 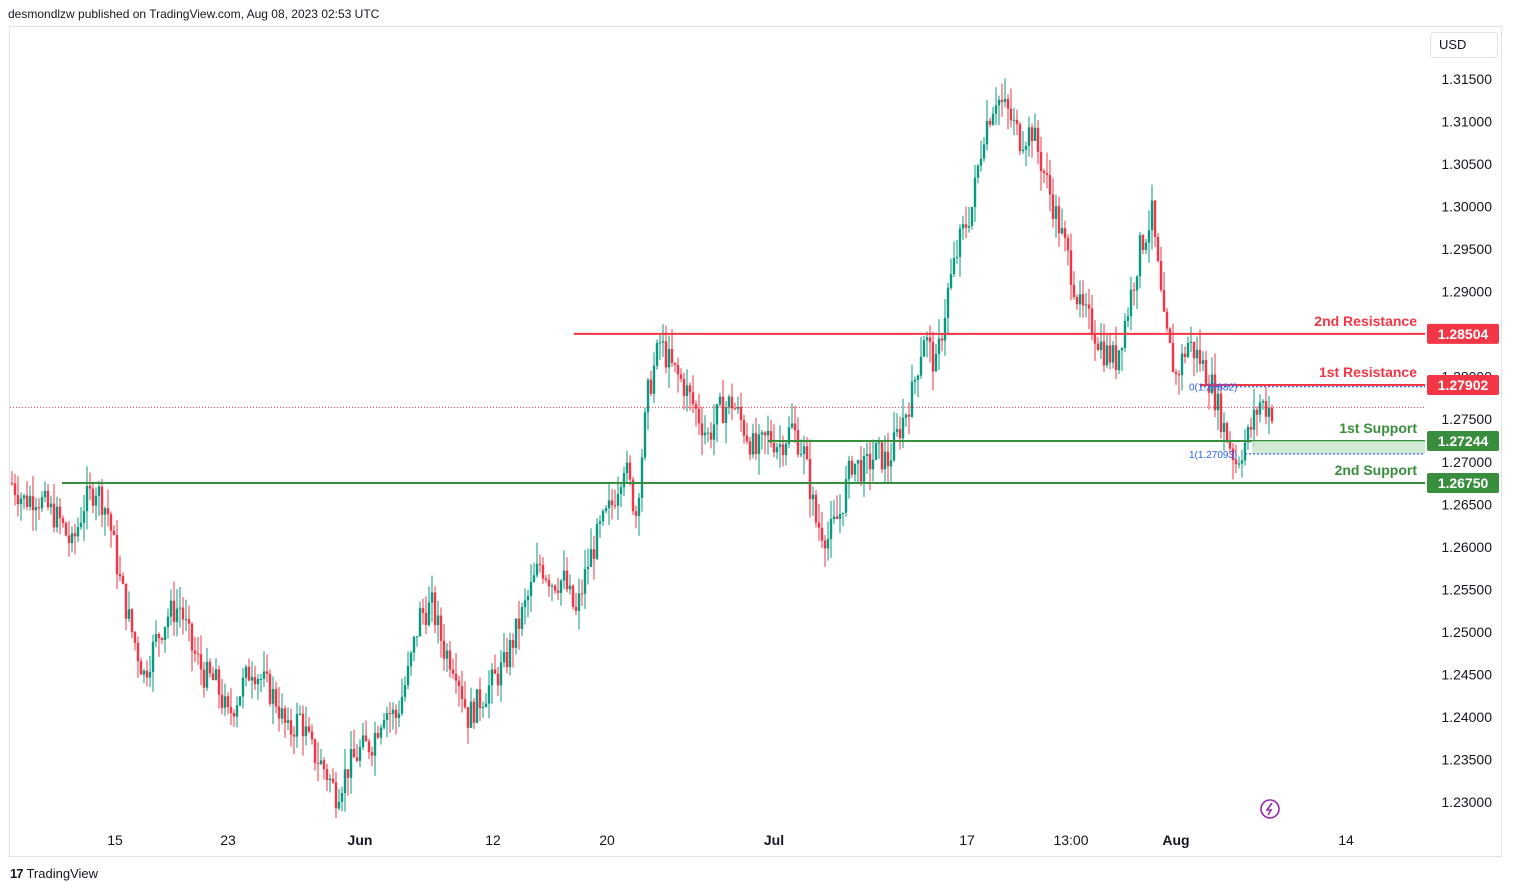 What do you see at coordinates (1466, 504) in the screenshot?
I see `price-tick: 1.26500` at bounding box center [1466, 504].